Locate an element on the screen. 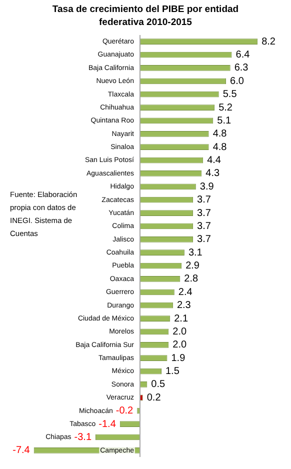 This screenshot has width=291, height=469. data-label: 8.2 is located at coordinates (269, 42).